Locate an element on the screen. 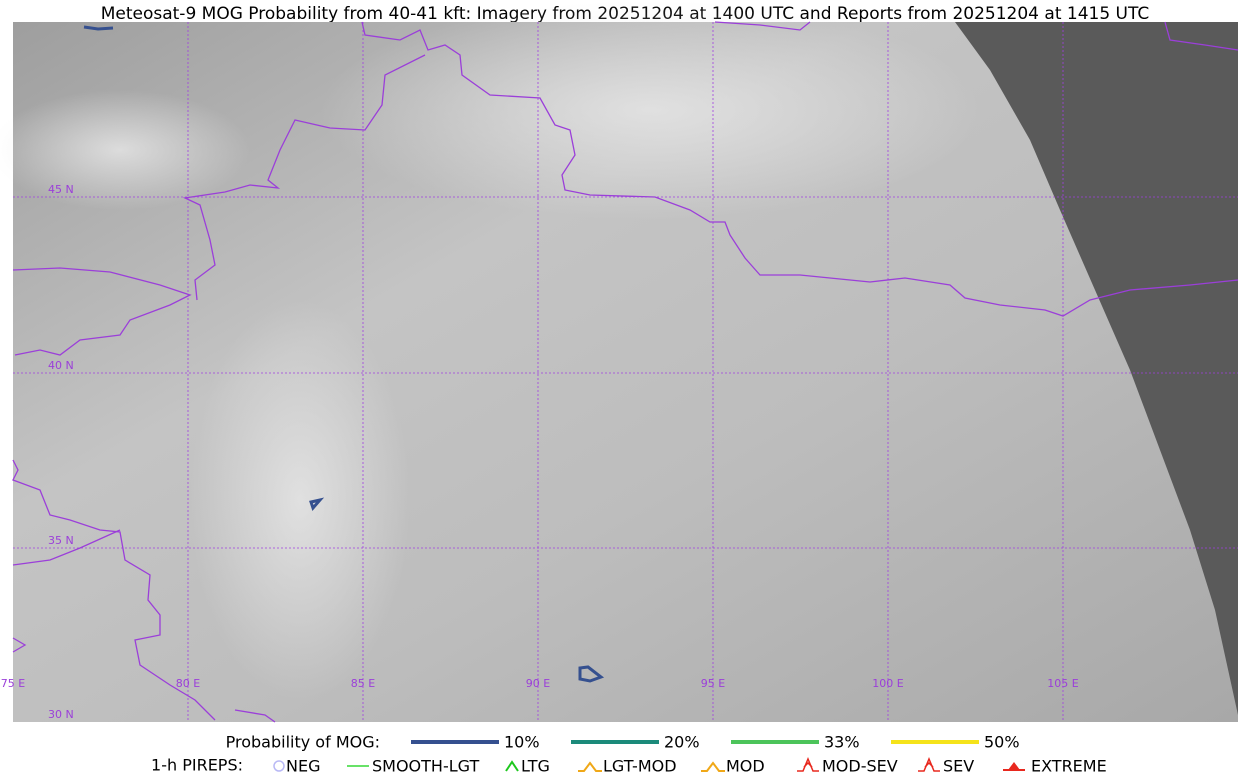 The width and height of the screenshot is (1250, 782). legend-label: 50% is located at coordinates (1002, 742).